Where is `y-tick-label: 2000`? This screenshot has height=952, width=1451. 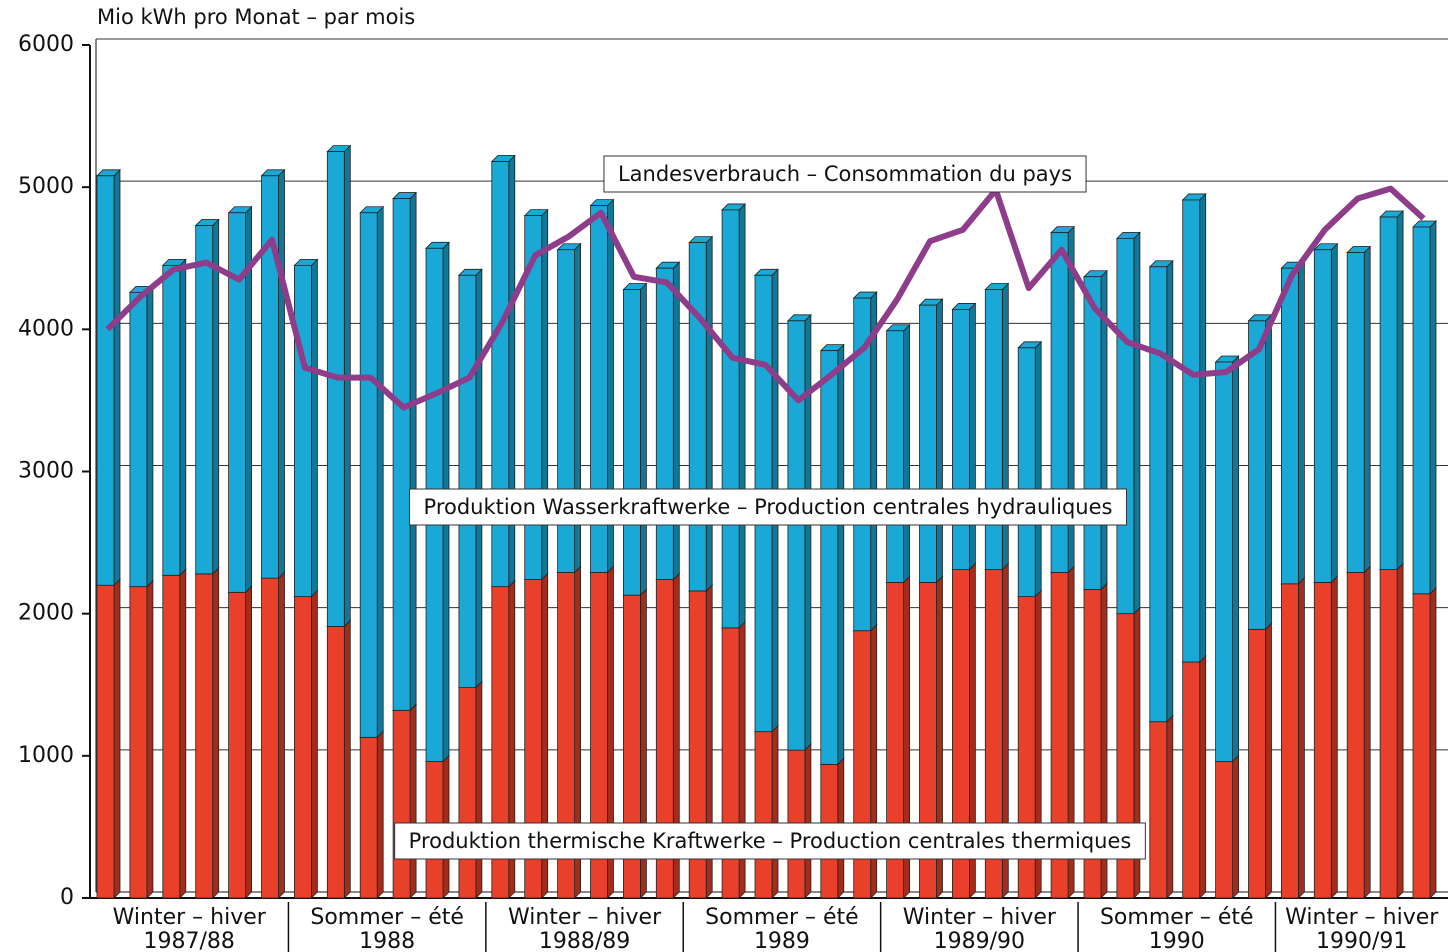
y-tick-label: 2000 is located at coordinates (46, 613).